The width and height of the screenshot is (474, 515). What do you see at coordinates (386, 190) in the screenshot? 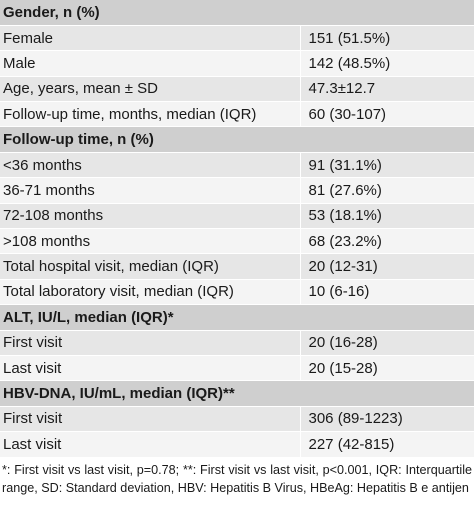
I see `row-value: 81 (27.6%)` at bounding box center [386, 190].